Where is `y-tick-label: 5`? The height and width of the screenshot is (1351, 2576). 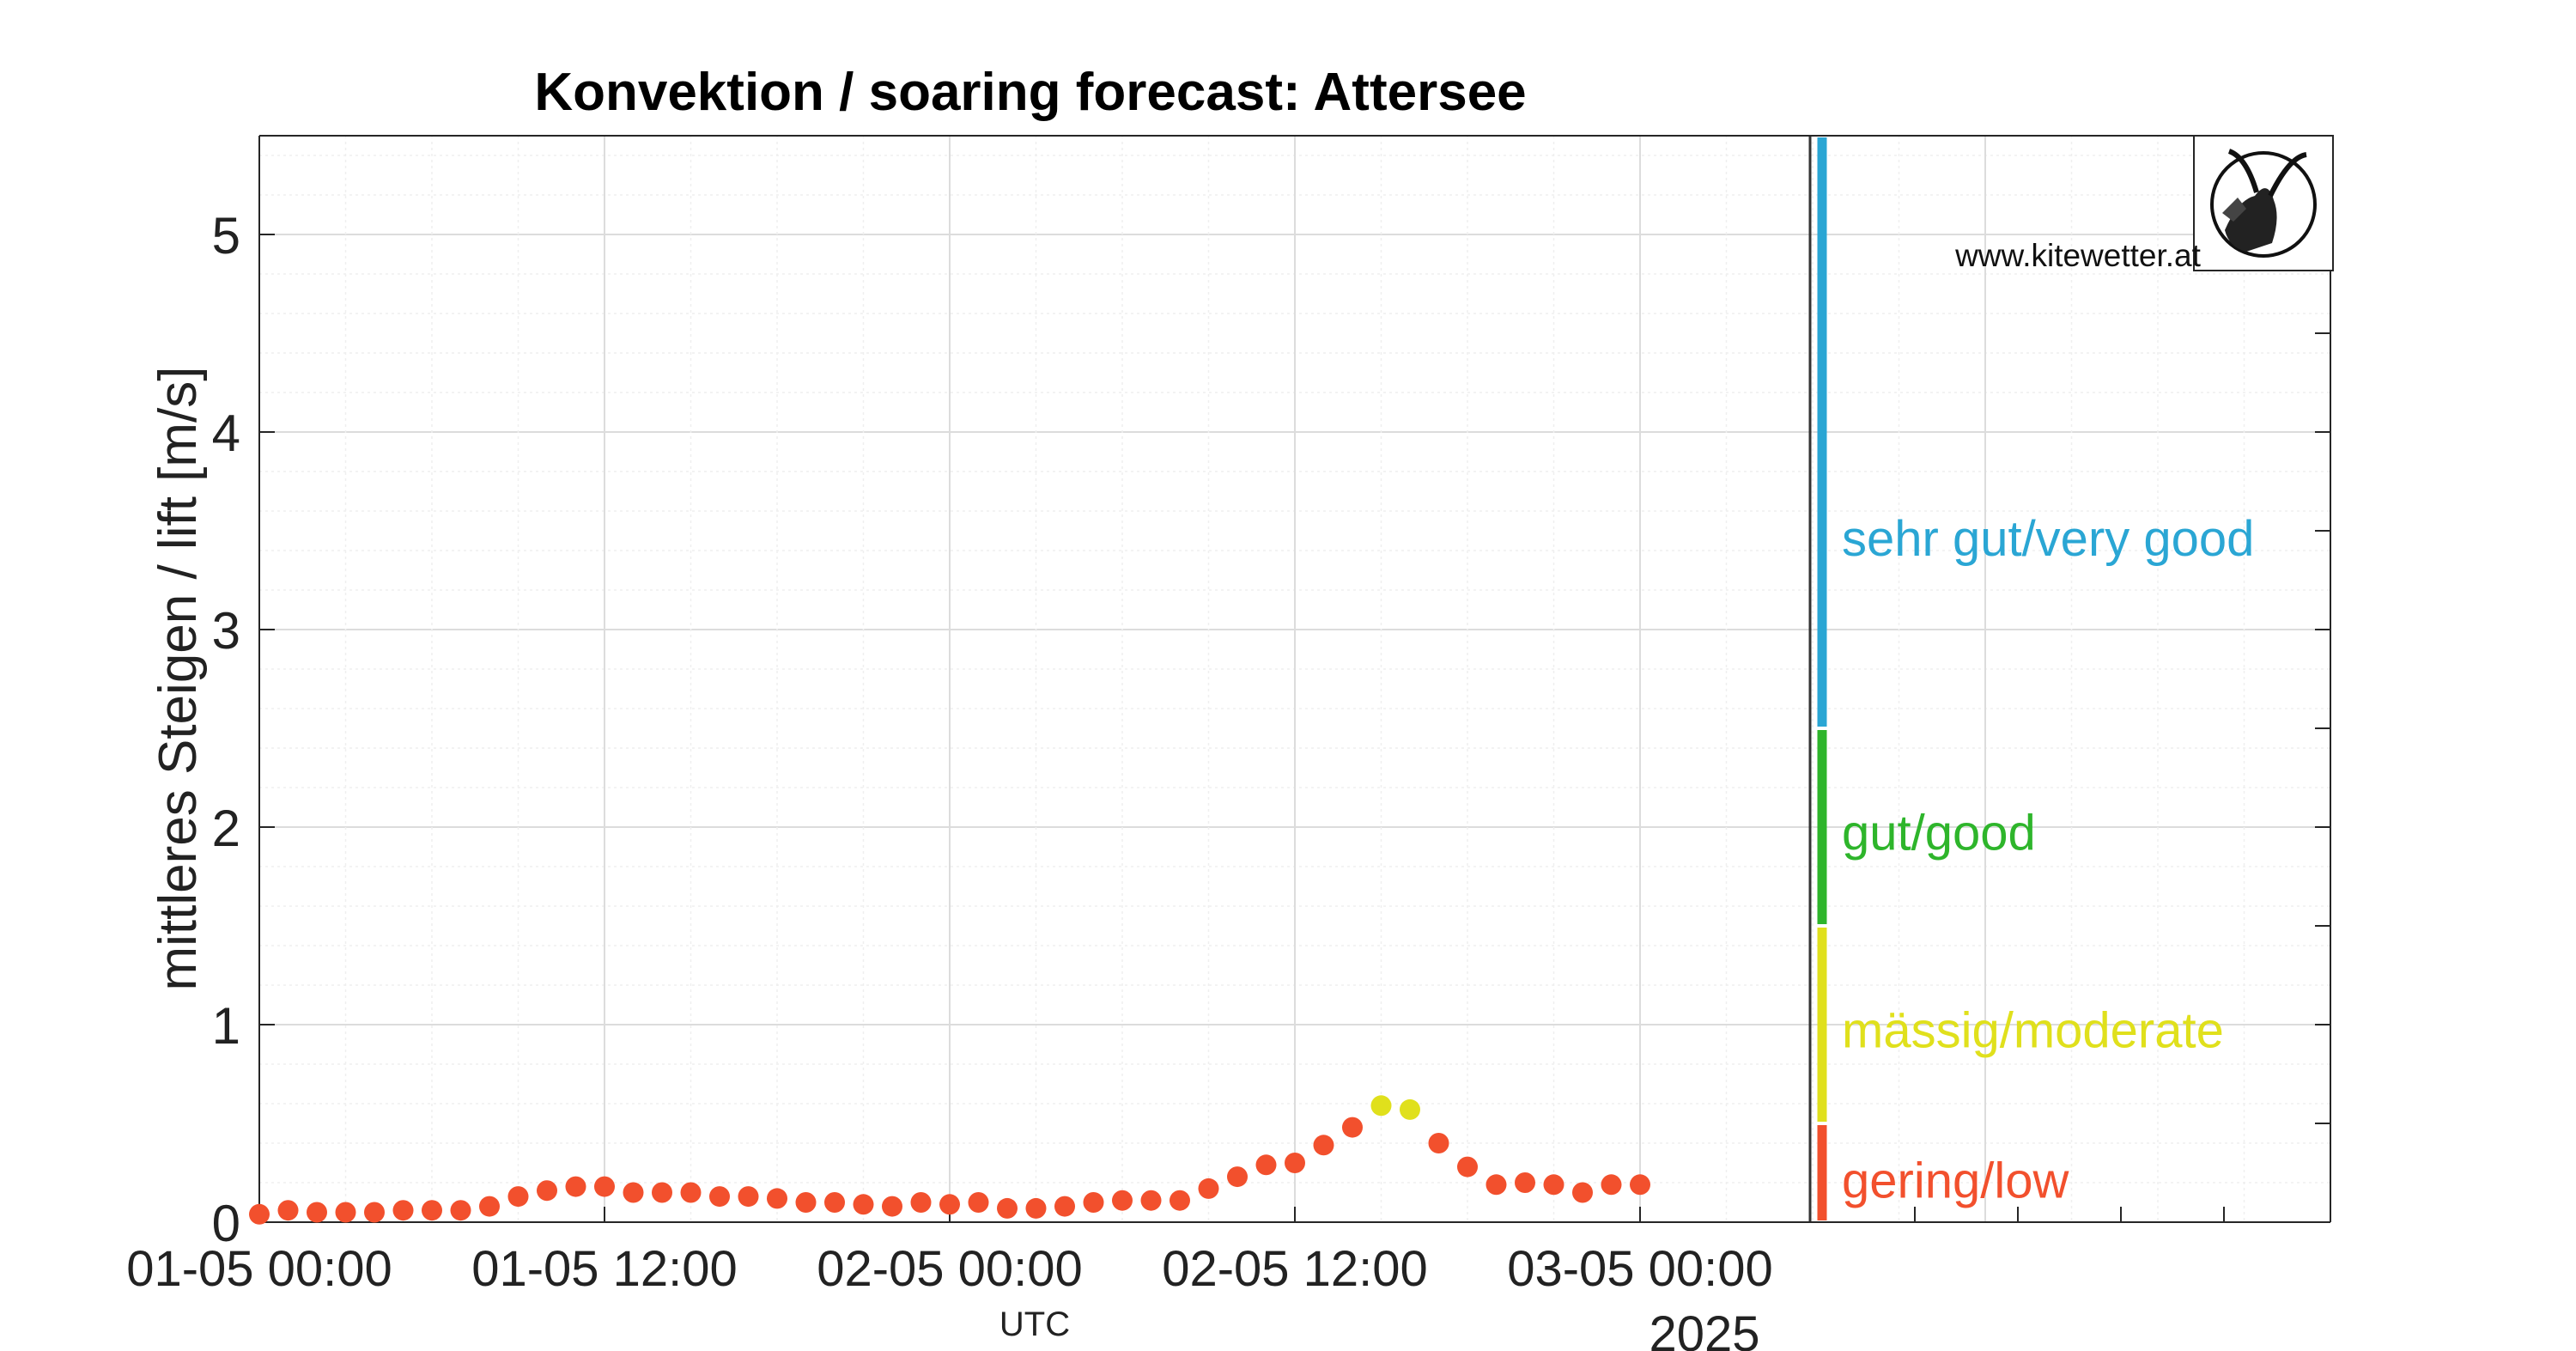
y-tick-label: 5 is located at coordinates (226, 236).